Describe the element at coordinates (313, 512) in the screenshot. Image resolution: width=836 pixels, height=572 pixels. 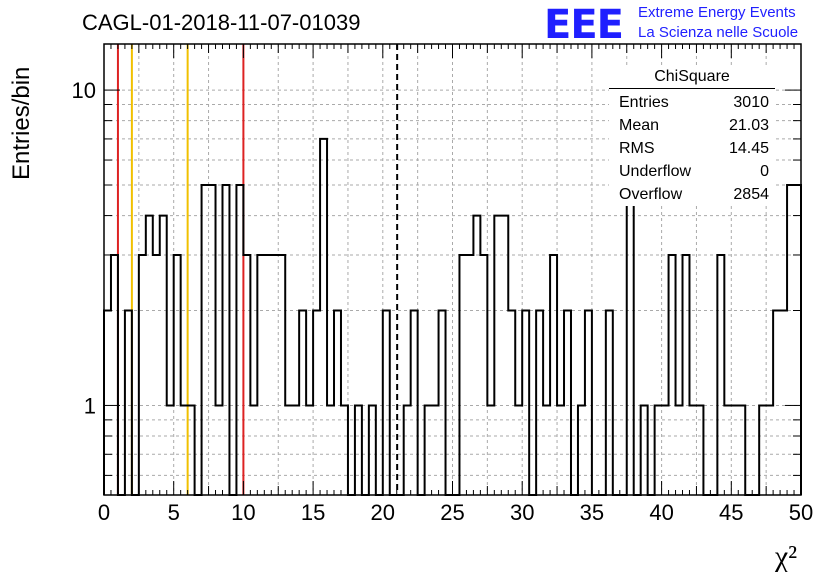
I see `x-tick-label: 15` at that location.